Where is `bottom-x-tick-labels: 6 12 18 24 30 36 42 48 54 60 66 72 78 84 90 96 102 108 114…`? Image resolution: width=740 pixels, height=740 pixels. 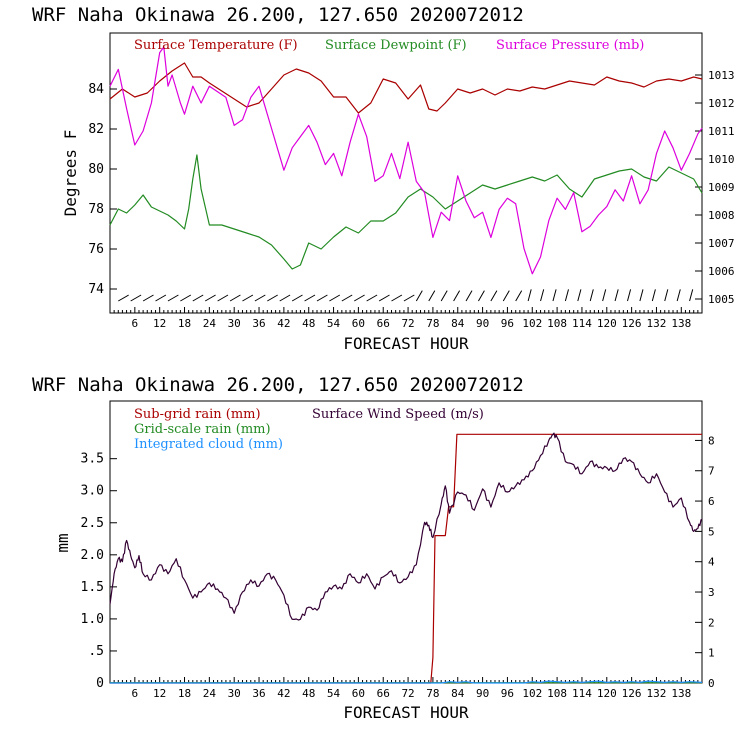 bottom-x-tick-labels: 6 12 18 24 30 36 42 48 54 60 66 72 78 84 90 96 102 108 114… is located at coordinates (412, 693).